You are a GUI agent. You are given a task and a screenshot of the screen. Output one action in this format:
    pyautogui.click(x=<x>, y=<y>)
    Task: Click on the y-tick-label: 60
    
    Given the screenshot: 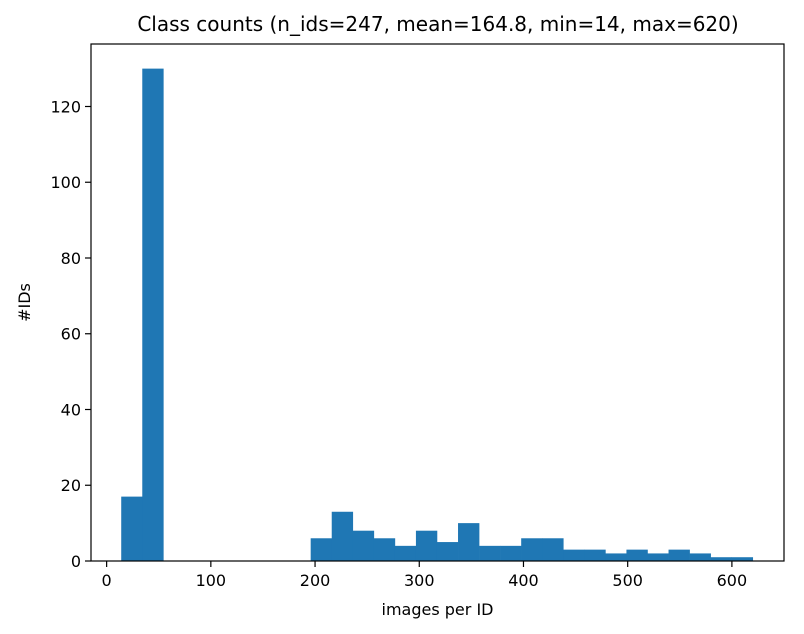 What is the action you would take?
    pyautogui.click(x=71, y=334)
    